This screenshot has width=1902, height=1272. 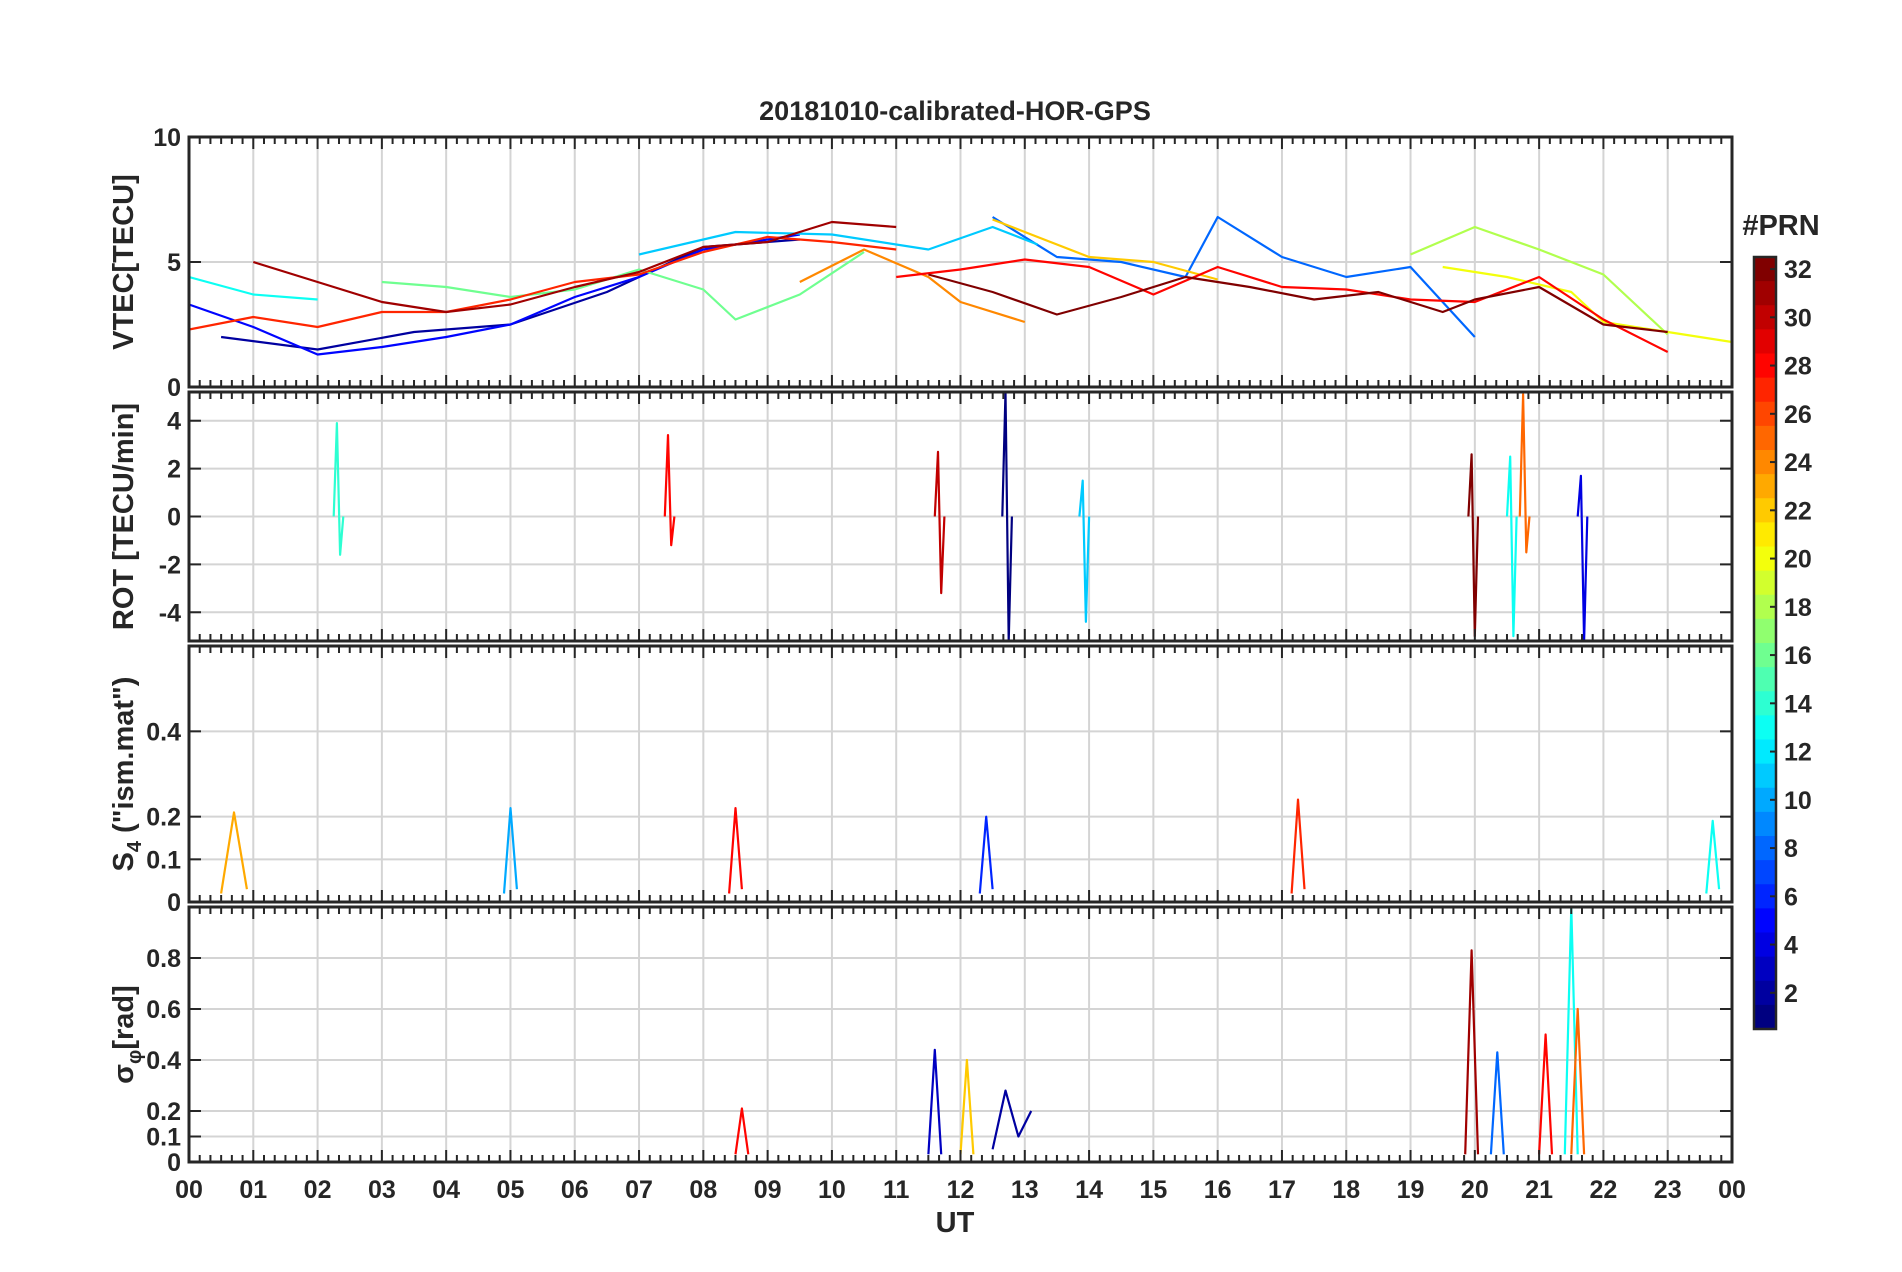 I want to click on series-rot-prn30, so click(x=939, y=522).